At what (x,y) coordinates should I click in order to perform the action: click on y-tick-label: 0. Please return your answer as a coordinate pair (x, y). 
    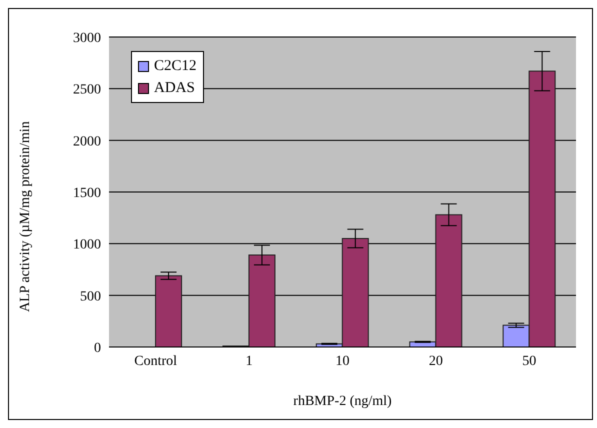
    Looking at the image, I should click on (97, 348).